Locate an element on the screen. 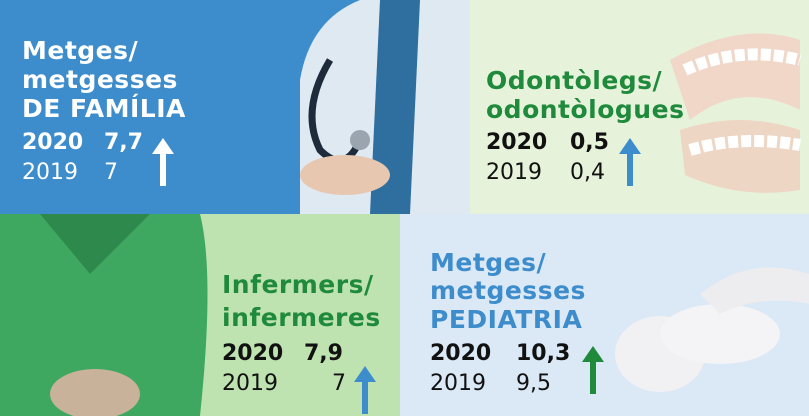 This screenshot has height=416, width=809. row: 2019 0,4 is located at coordinates (545, 172).